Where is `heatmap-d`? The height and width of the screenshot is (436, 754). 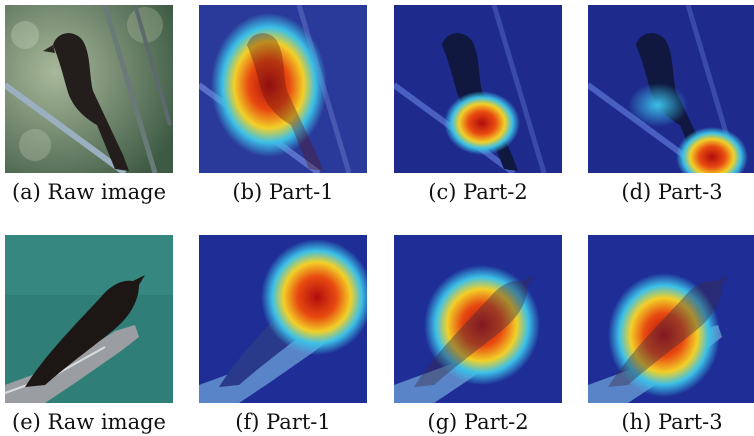 heatmap-d is located at coordinates (671, 89).